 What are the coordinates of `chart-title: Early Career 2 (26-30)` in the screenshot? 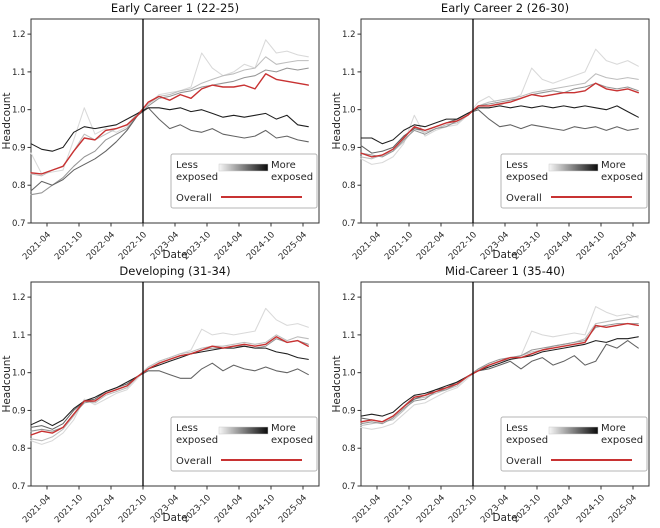 It's located at (505, 8).